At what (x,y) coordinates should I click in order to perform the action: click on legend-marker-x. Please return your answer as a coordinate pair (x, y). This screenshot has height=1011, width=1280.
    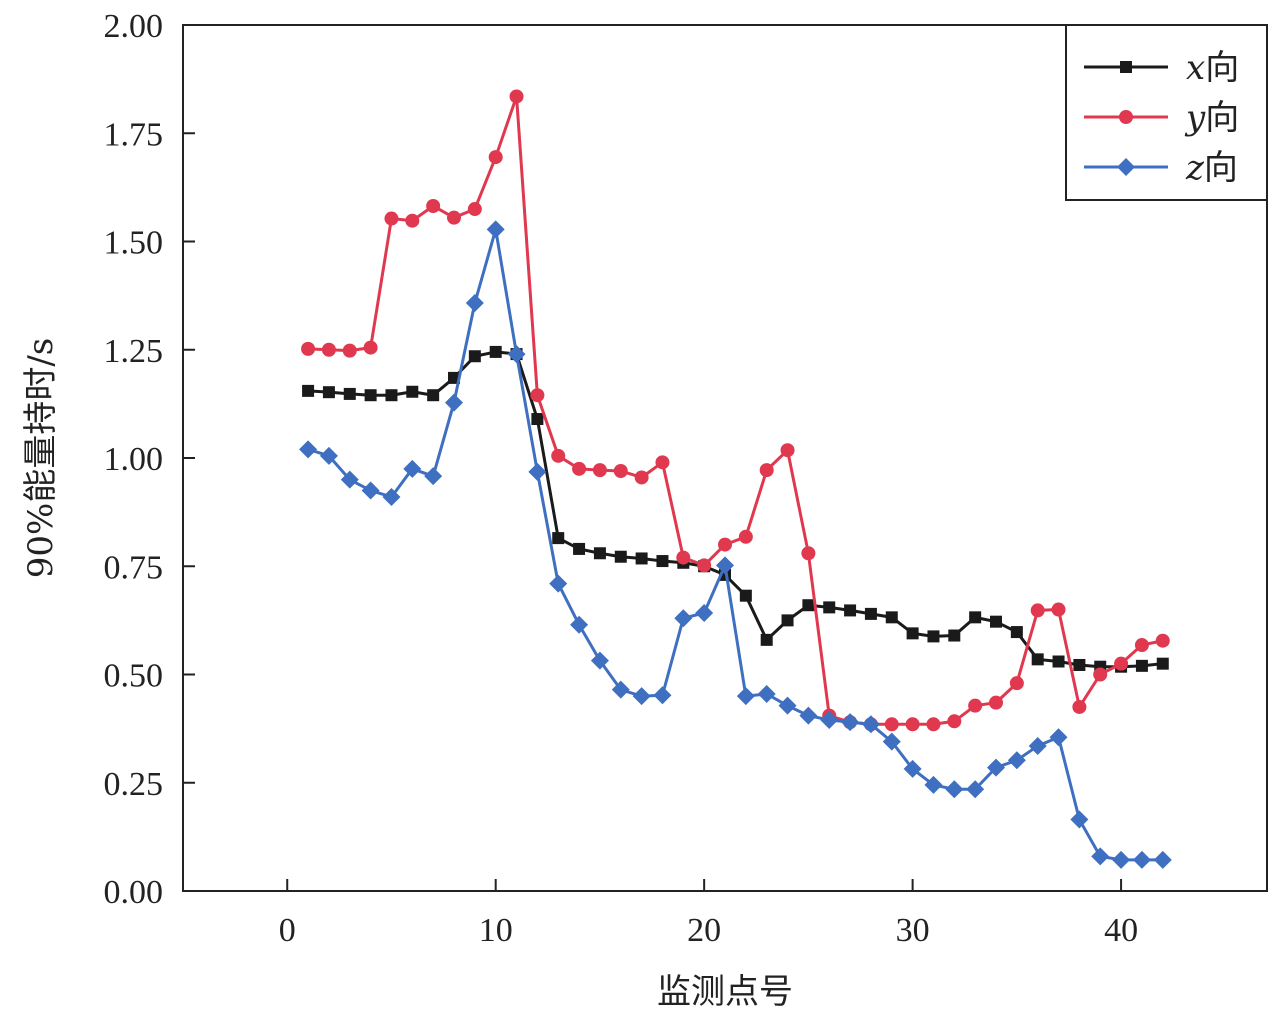
    Looking at the image, I should click on (1126, 67).